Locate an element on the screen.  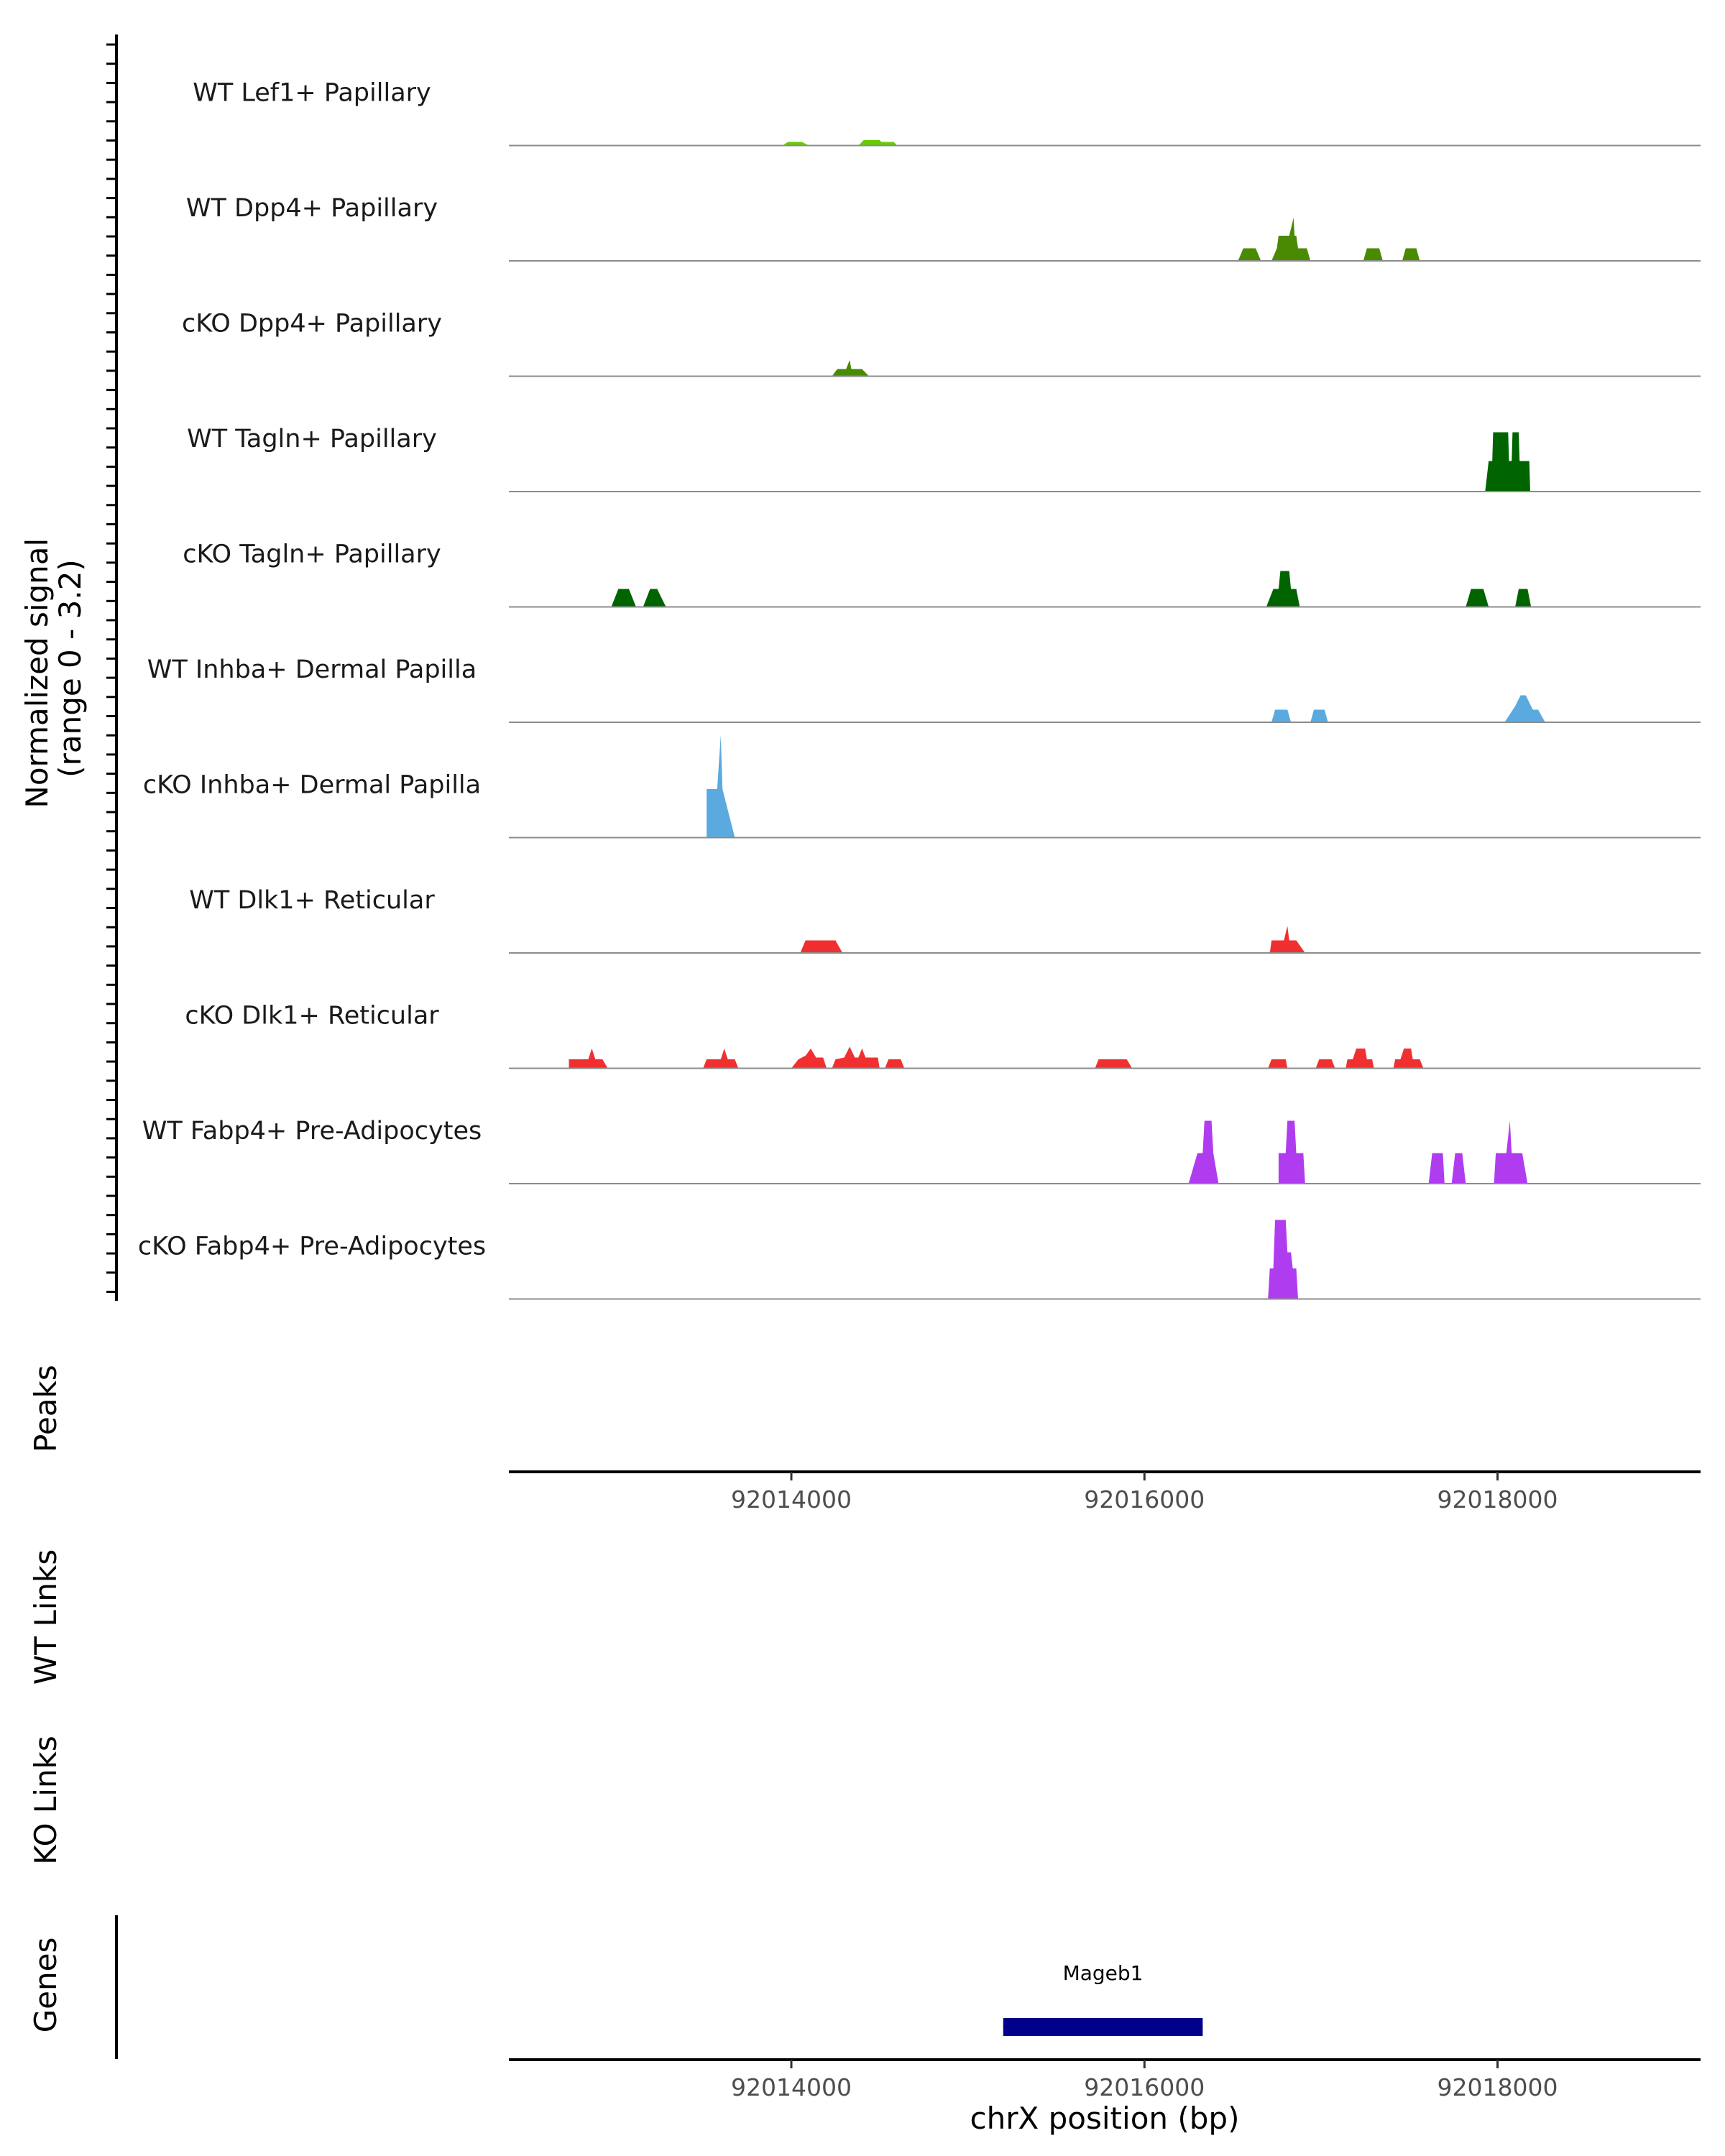
gene-exon is located at coordinates (1103, 2027).